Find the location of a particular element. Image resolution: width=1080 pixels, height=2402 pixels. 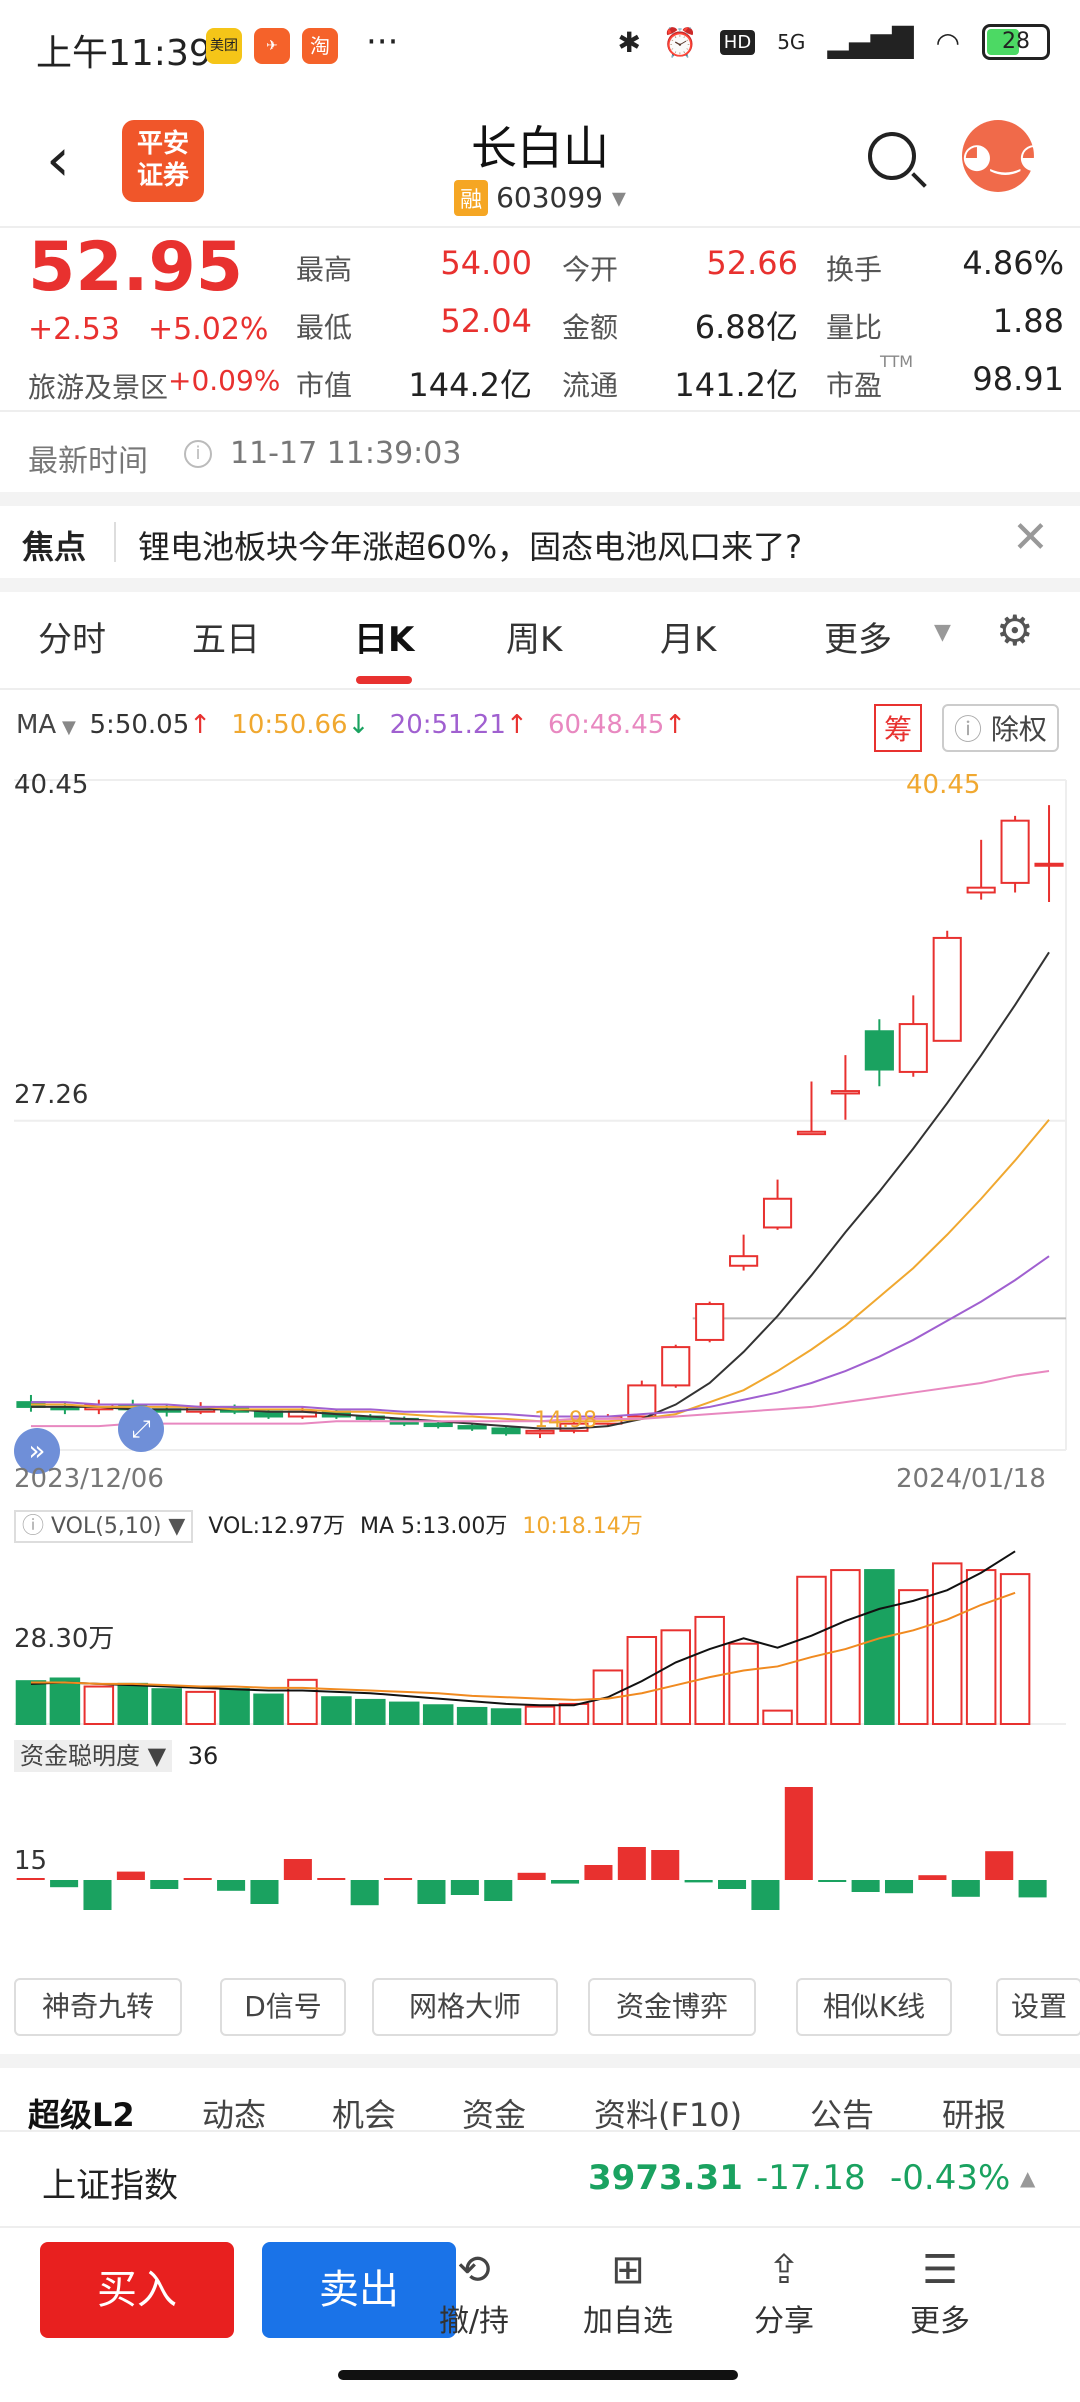

back-icon: ‹ is located at coordinates (58, 160).